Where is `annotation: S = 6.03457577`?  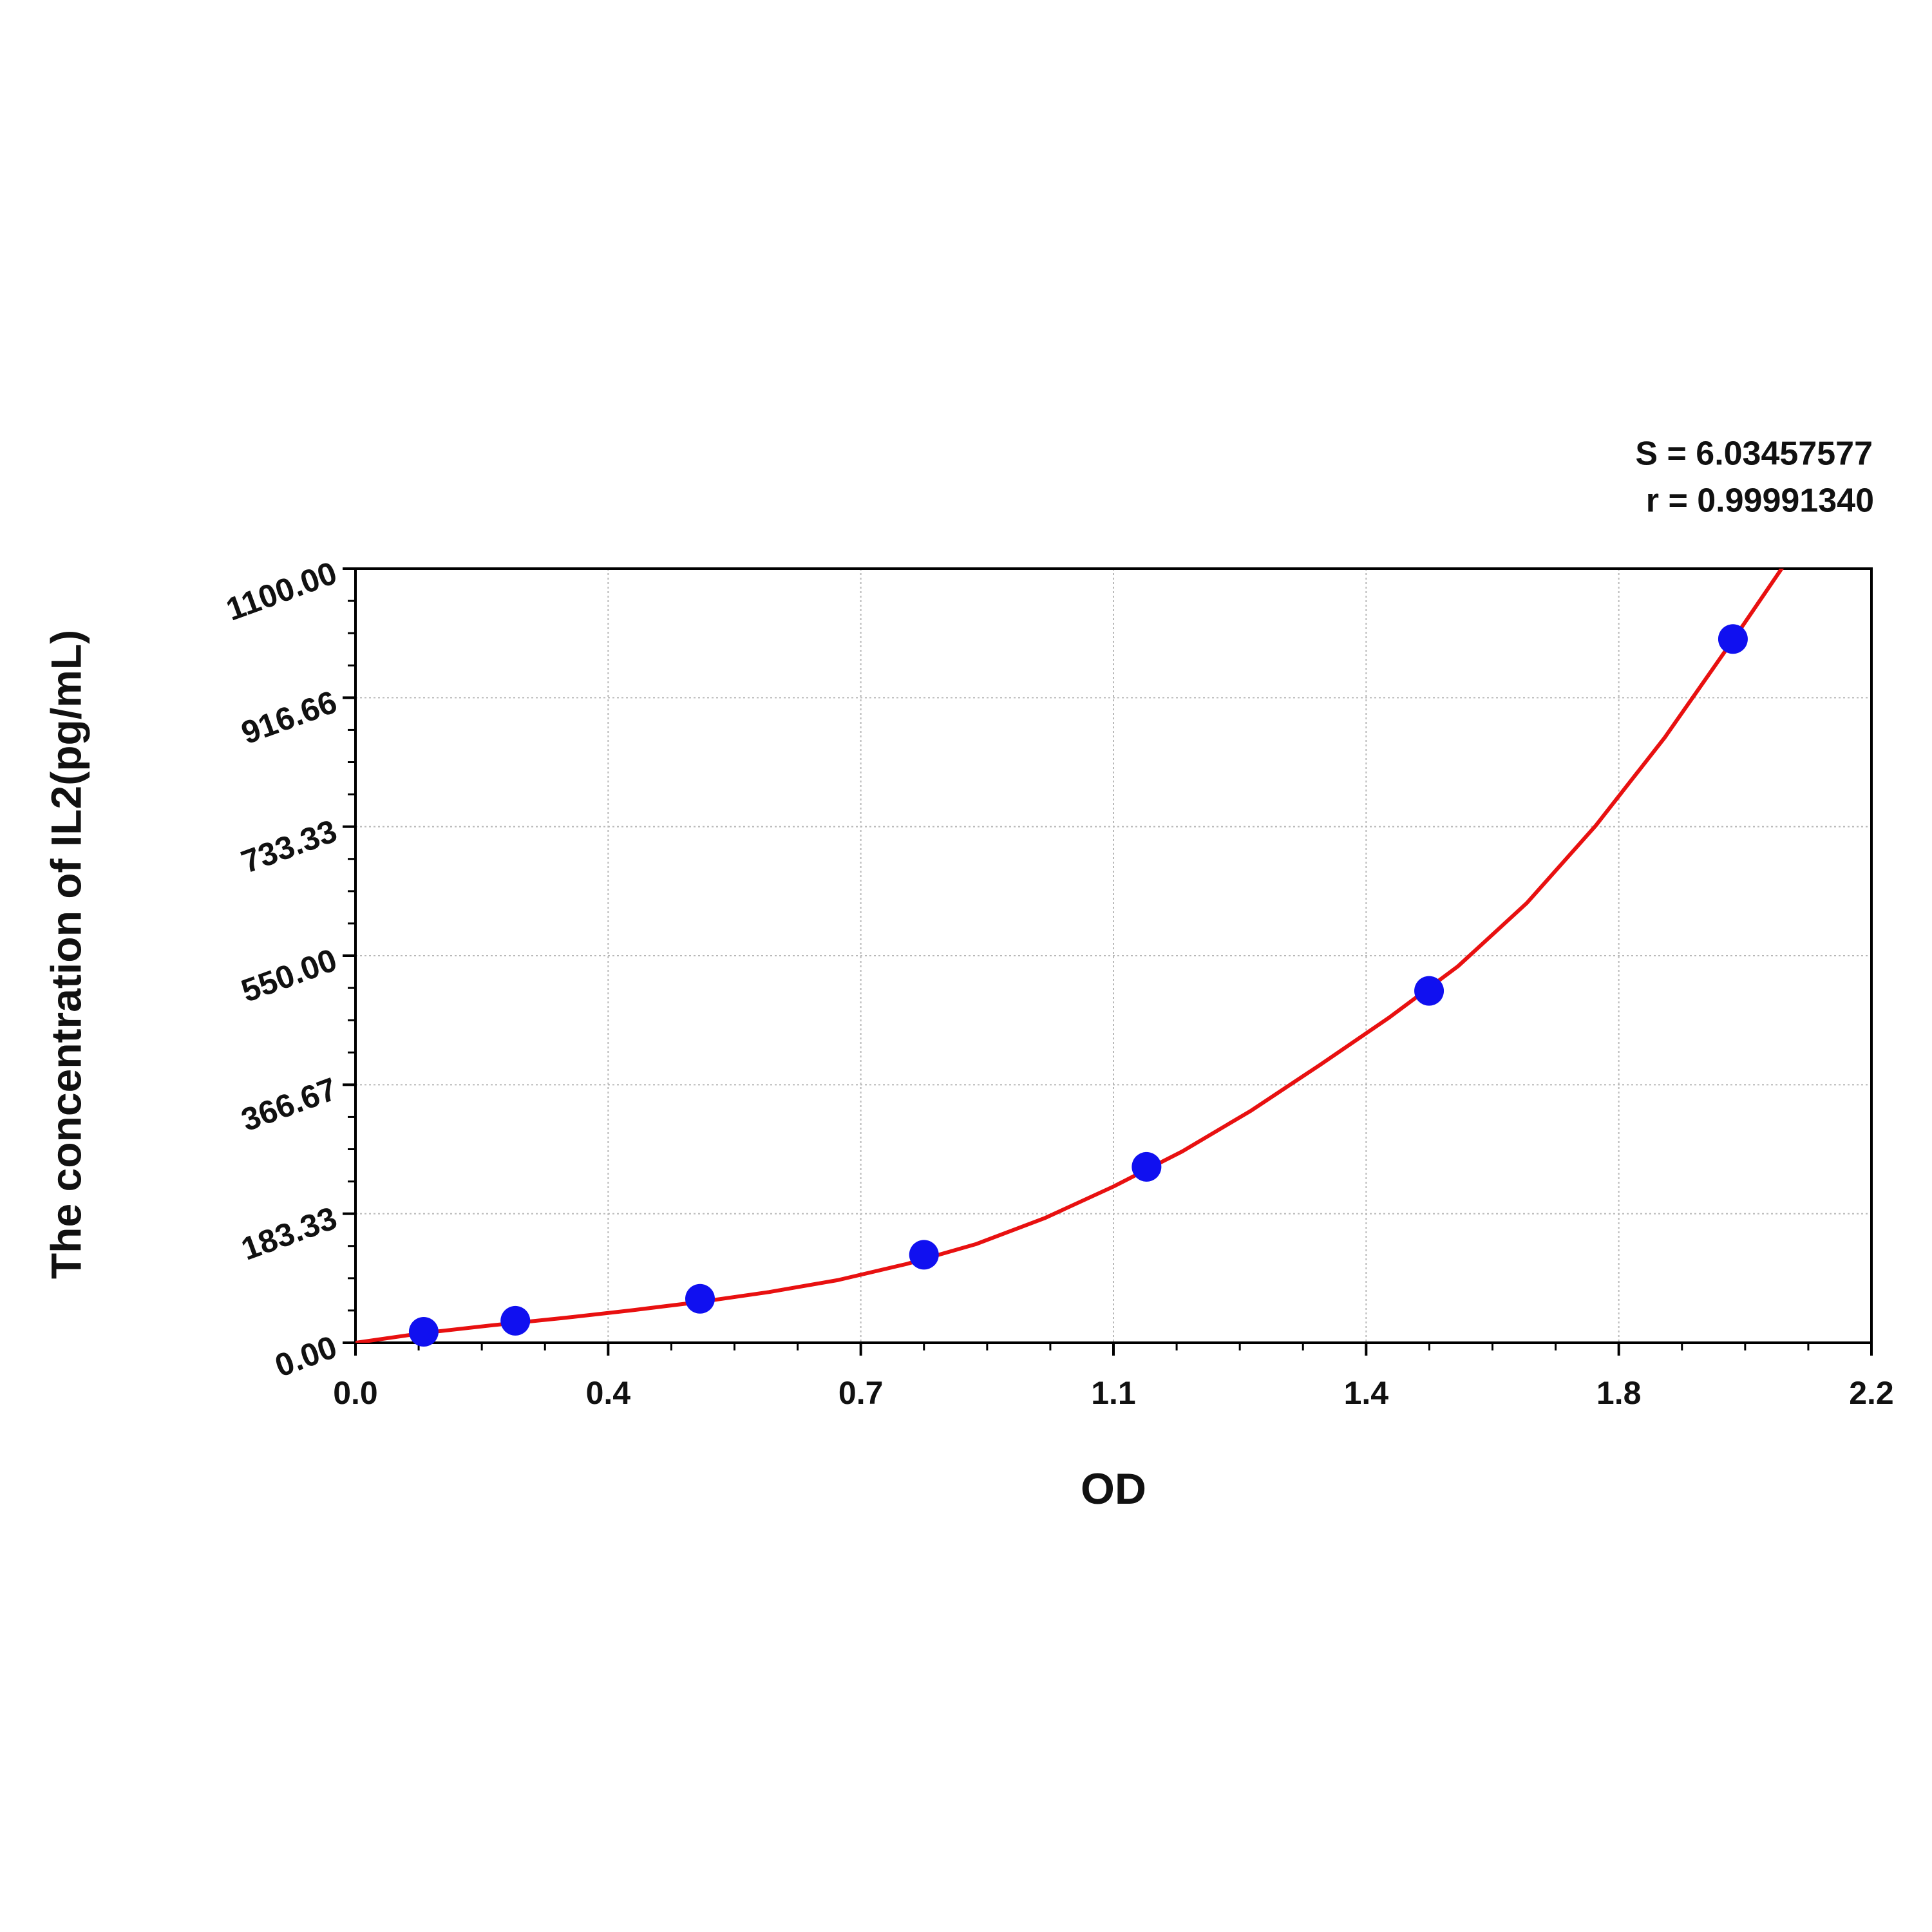 annotation: S = 6.03457577 is located at coordinates (1754, 454).